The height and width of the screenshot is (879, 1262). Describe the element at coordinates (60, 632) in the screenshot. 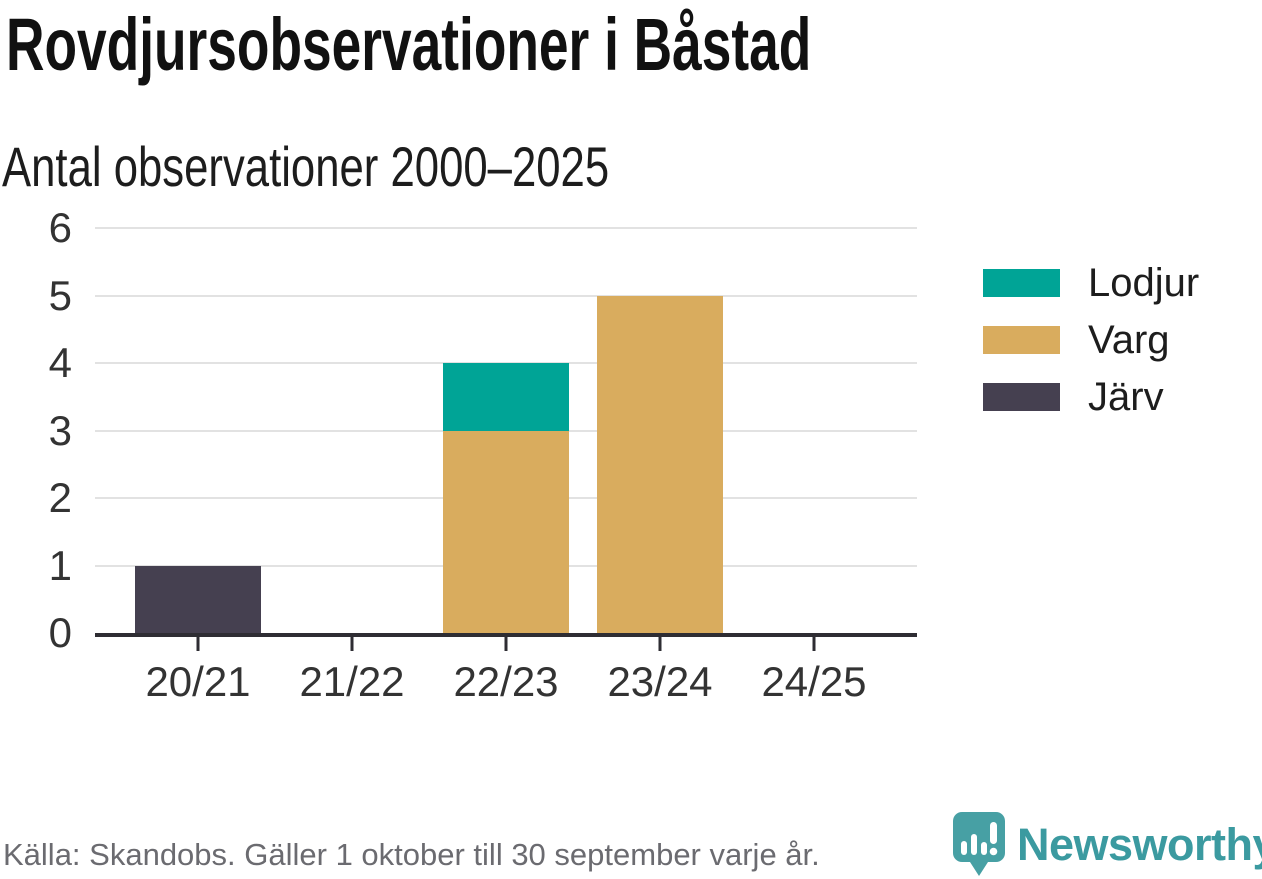

I see `y-axis-label: 0` at that location.